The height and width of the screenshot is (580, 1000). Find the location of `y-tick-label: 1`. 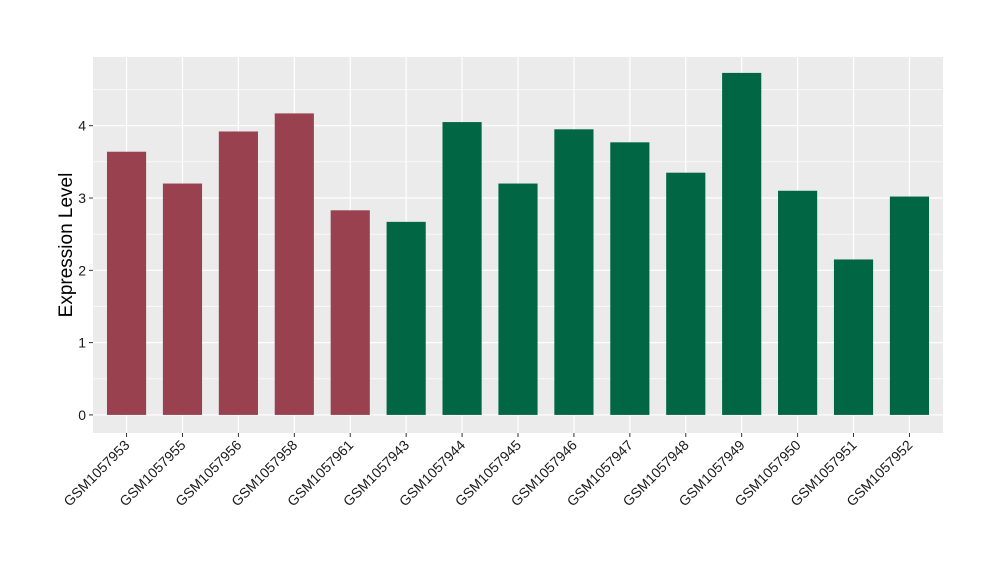

y-tick-label: 1 is located at coordinates (82, 343).